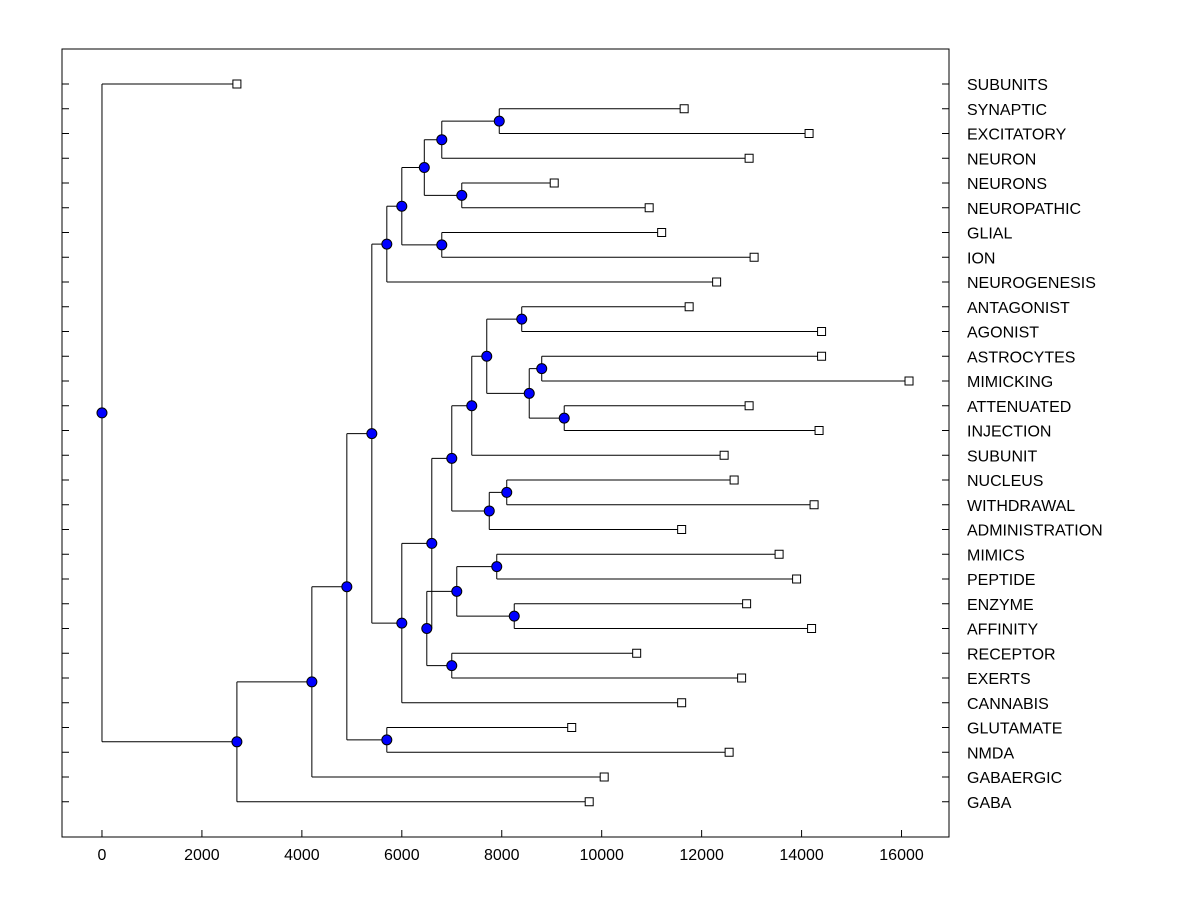 The image size is (1200, 900). What do you see at coordinates (1002, 630) in the screenshot?
I see `leaf-label: AFFINITY` at bounding box center [1002, 630].